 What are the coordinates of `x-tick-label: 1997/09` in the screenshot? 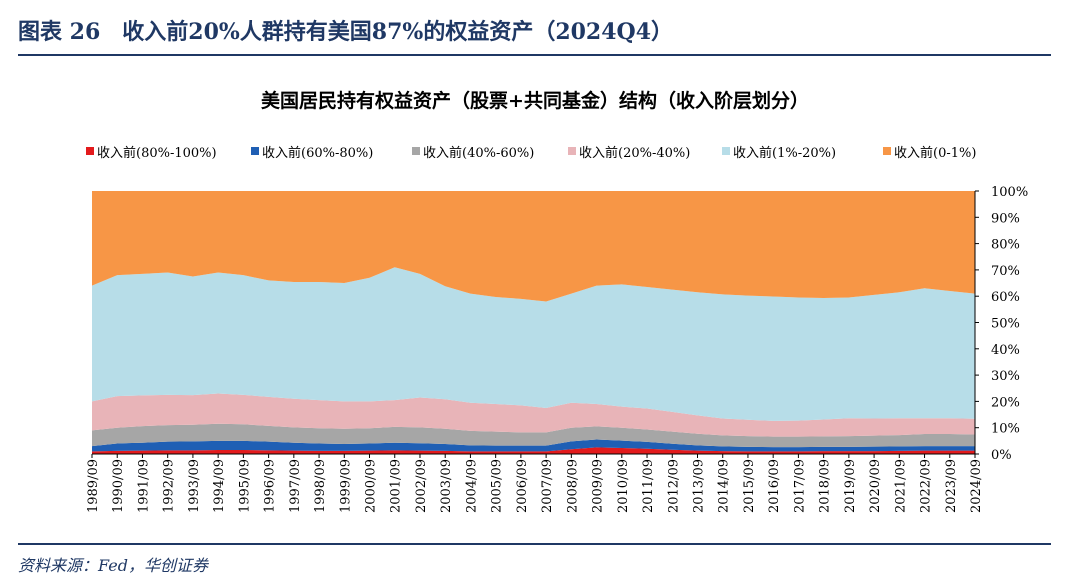 It's located at (295, 486).